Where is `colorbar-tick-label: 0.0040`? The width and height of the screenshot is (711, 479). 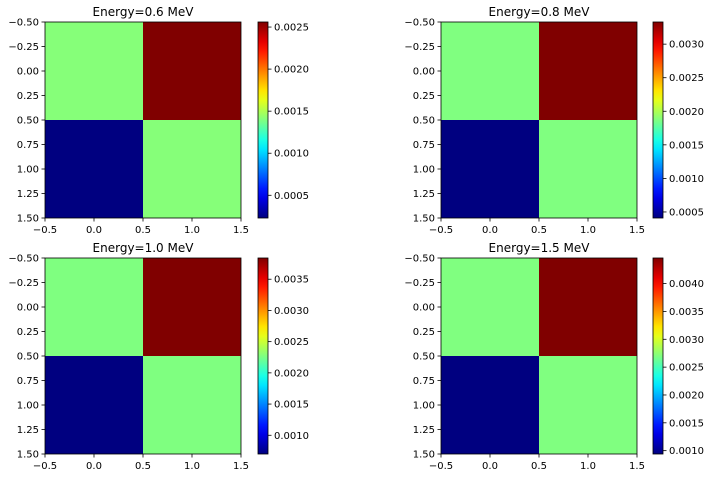
colorbar-tick-label: 0.0040 is located at coordinates (686, 284).